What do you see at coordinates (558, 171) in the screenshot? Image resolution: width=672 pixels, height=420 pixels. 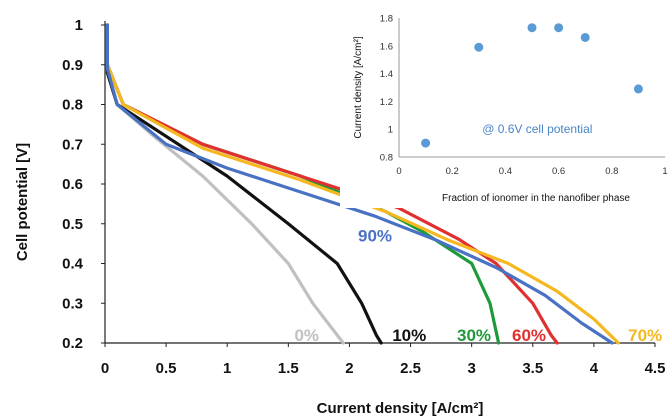 I see `inset-x-tick-label: 0.6` at bounding box center [558, 171].